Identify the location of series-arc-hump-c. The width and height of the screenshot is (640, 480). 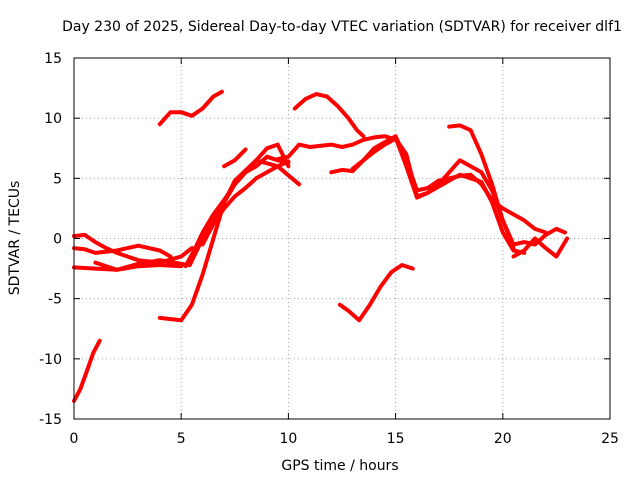
(449, 195).